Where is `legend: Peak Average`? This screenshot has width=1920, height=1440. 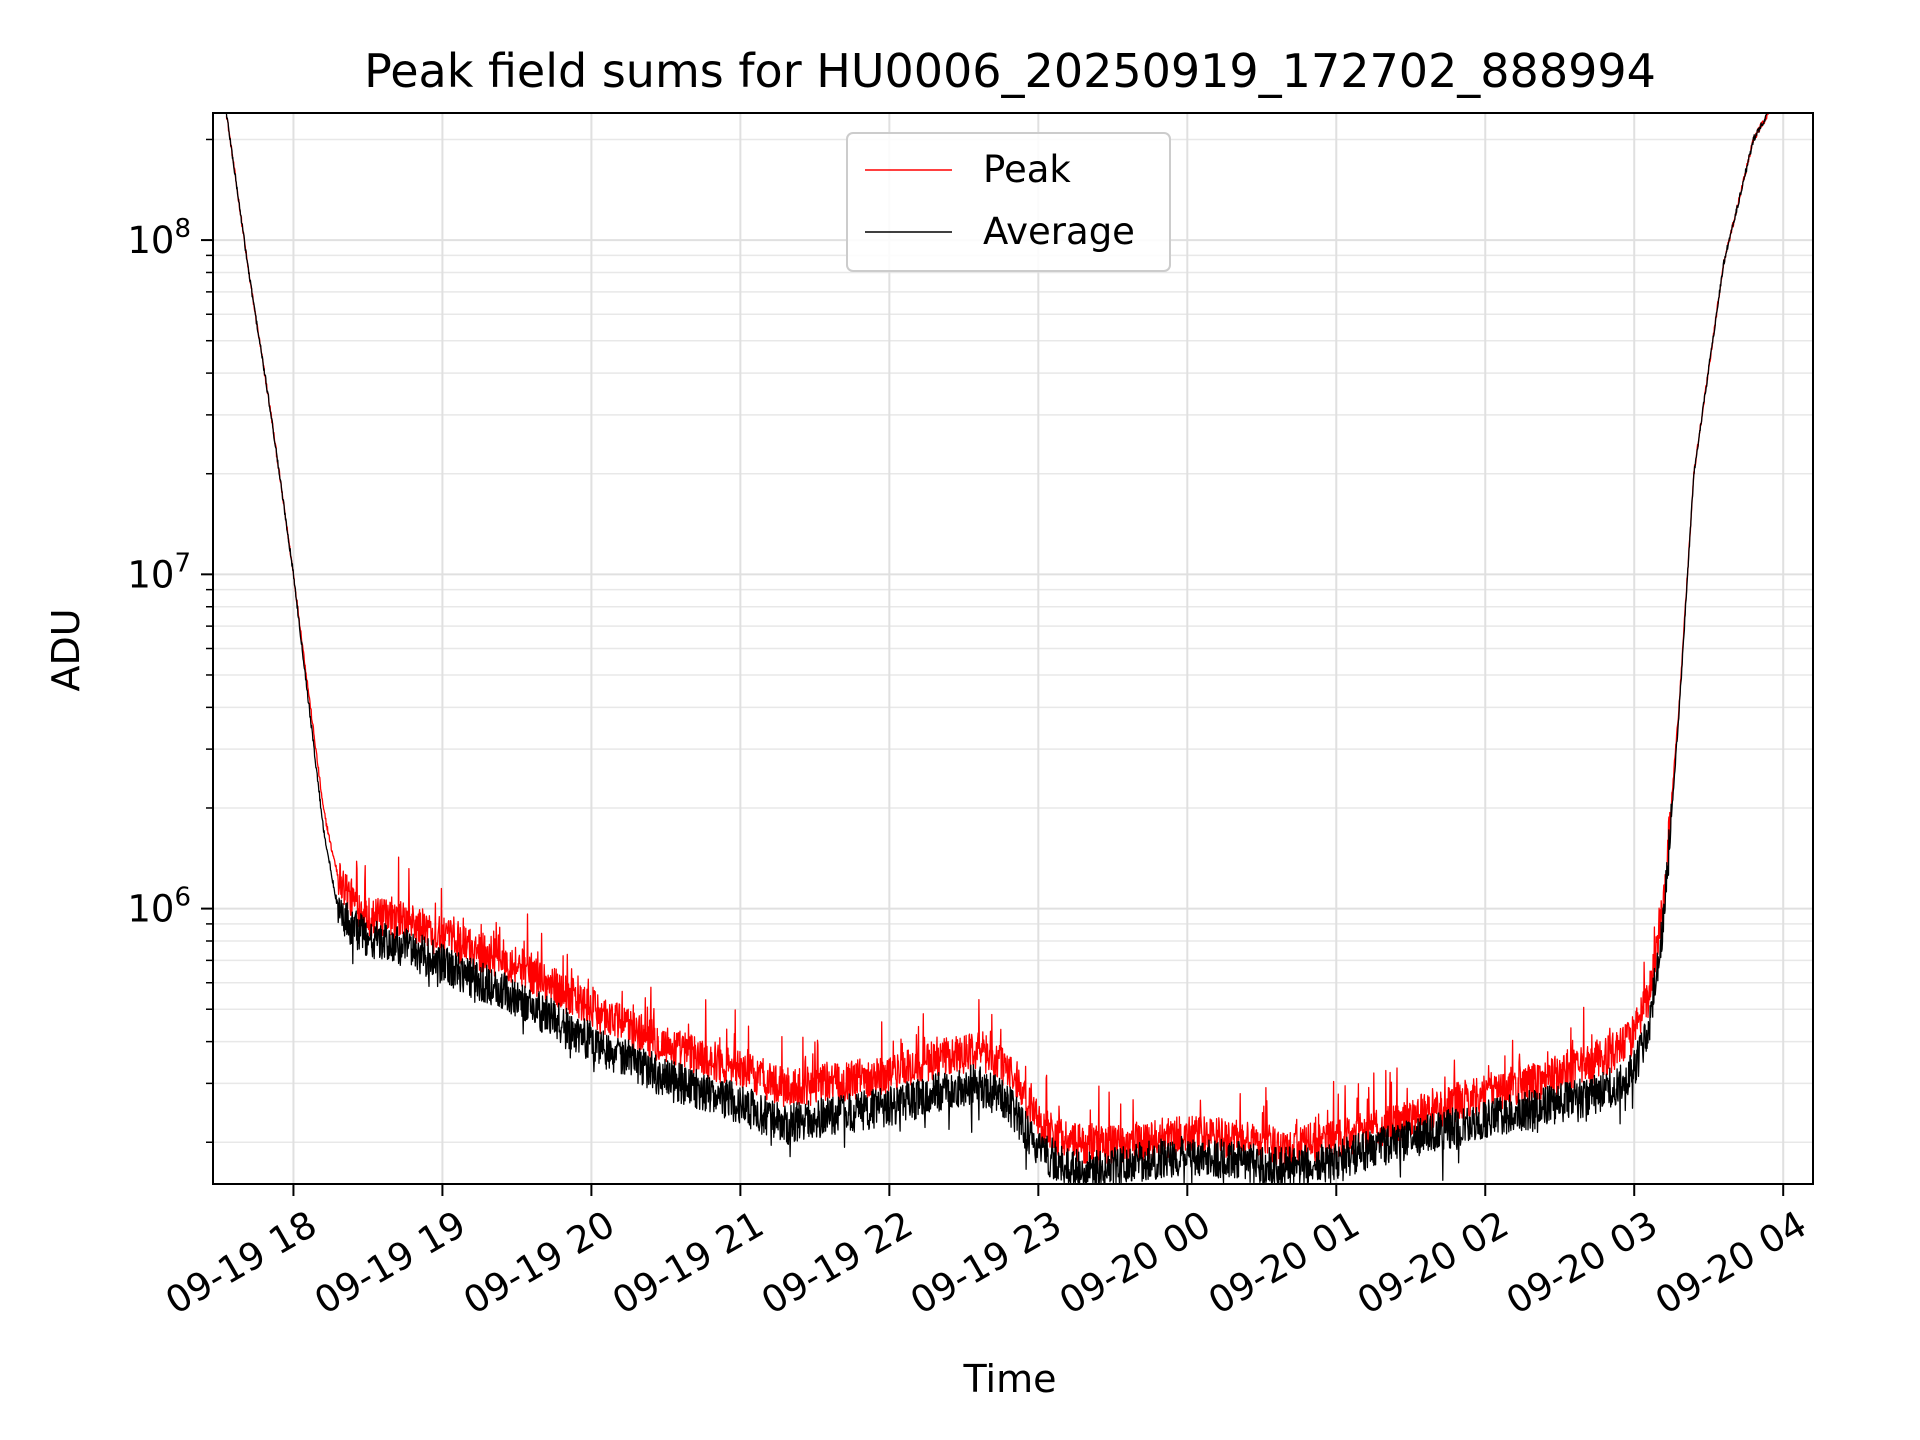
legend: Peak Average is located at coordinates (1008, 202).